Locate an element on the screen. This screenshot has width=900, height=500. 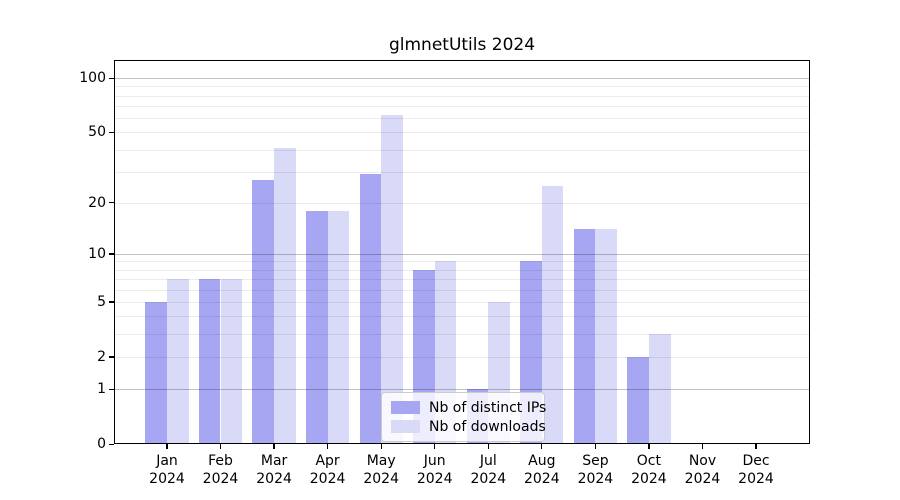
x-tick-label: Apr 2024 is located at coordinates (327, 470).